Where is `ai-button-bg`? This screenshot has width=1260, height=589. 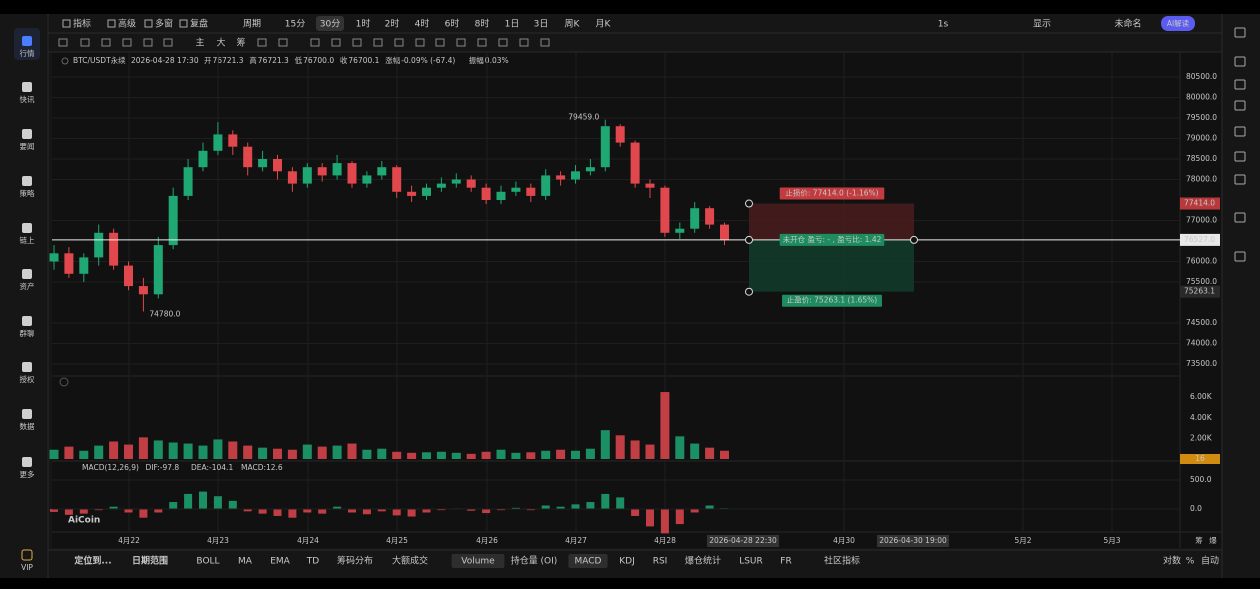 ai-button-bg is located at coordinates (1178, 23).